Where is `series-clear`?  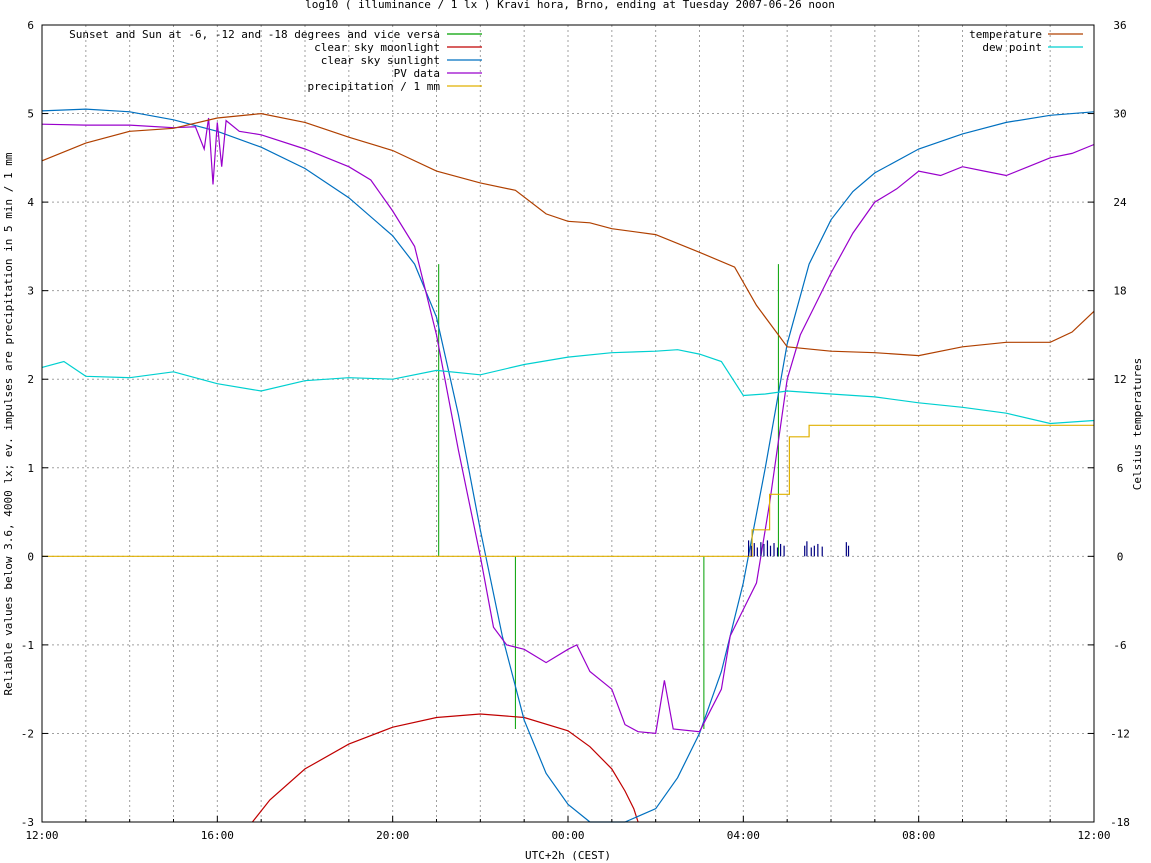 series-clear is located at coordinates (445, 768).